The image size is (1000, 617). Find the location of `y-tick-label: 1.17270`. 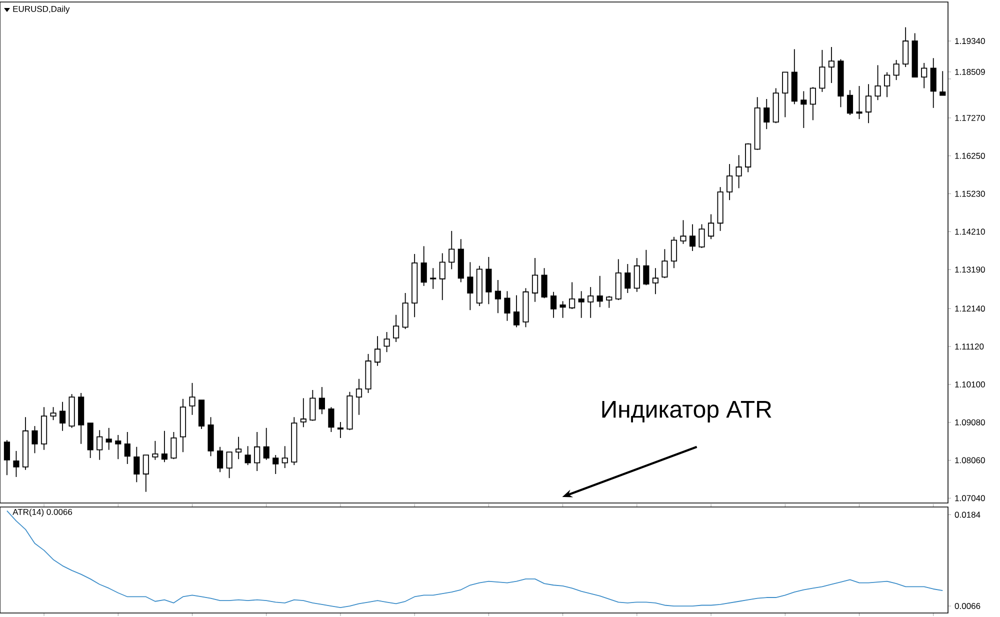

y-tick-label: 1.17270 is located at coordinates (970, 117).